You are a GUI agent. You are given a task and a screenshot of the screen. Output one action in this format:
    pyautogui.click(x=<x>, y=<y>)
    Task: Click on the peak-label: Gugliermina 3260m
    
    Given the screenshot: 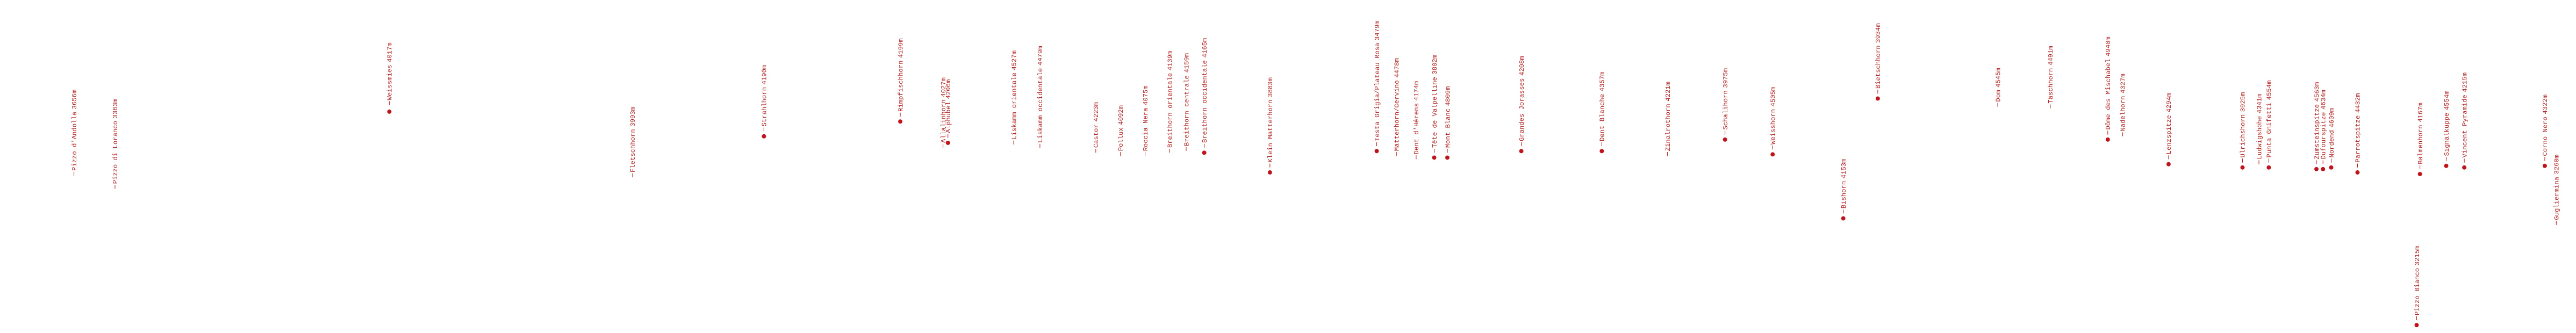 What is the action you would take?
    pyautogui.click(x=2557, y=190)
    